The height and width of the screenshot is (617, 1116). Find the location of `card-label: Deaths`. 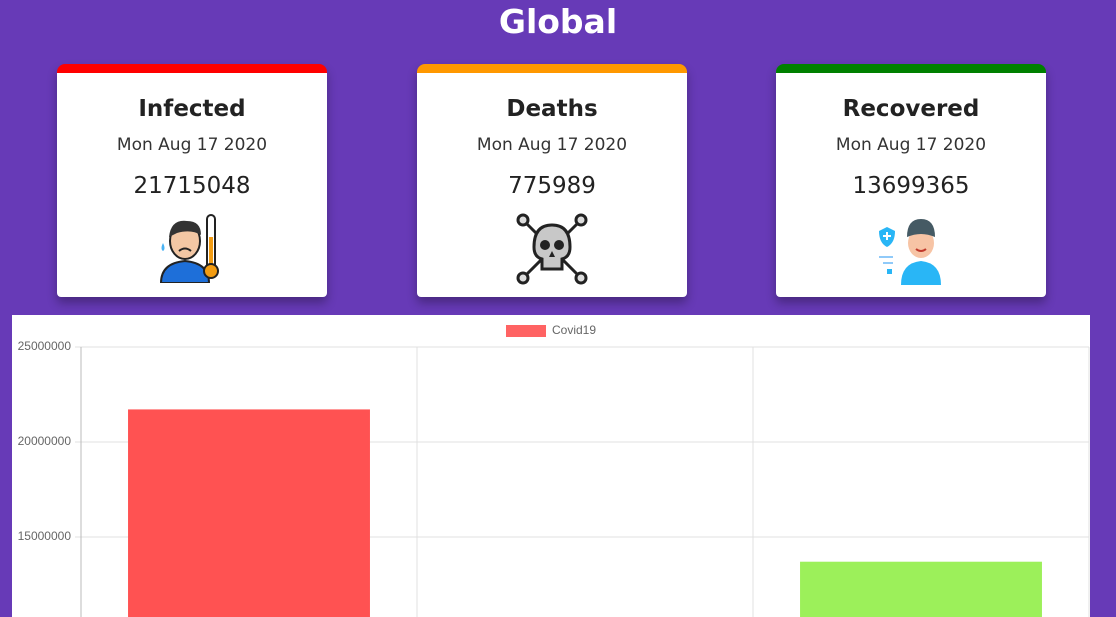

card-label: Deaths is located at coordinates (552, 109).